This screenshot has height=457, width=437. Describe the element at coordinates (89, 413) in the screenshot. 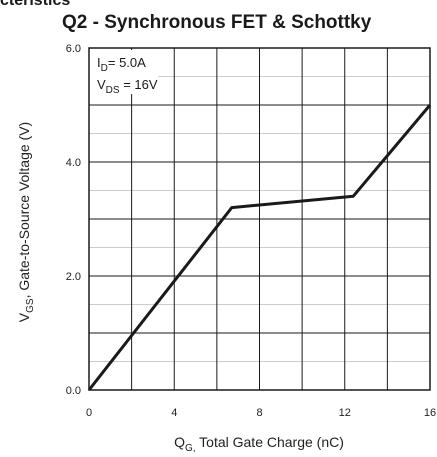

I see `x-tick-label: 0` at that location.